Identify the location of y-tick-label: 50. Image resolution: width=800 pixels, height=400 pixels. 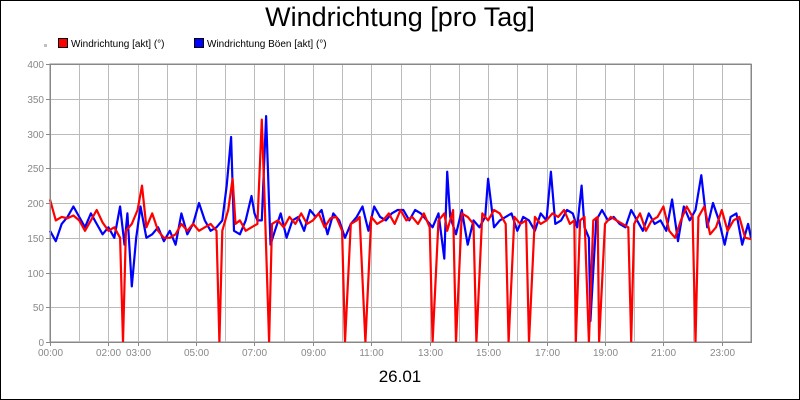
(39, 308).